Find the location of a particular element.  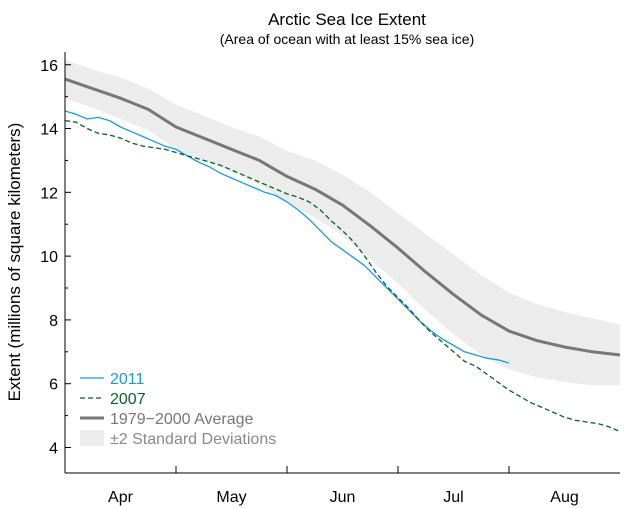

legend-label: 2011 is located at coordinates (127, 379).